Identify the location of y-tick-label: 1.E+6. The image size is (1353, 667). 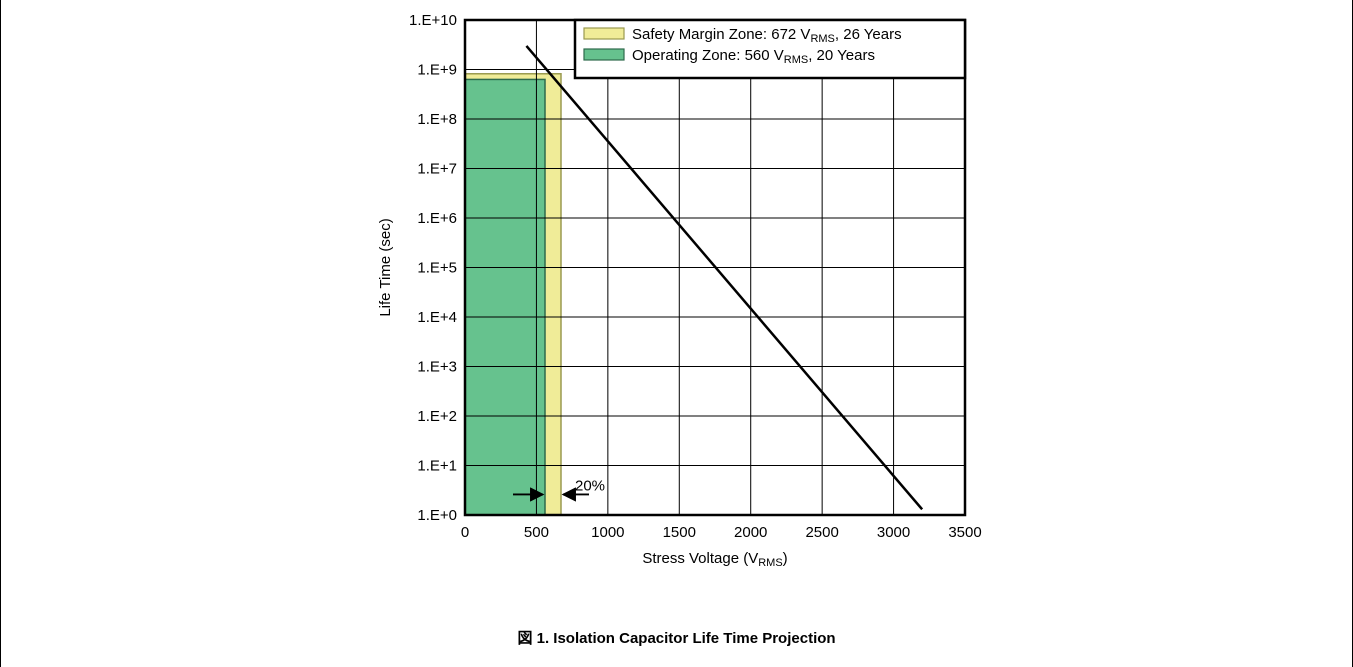
(437, 218).